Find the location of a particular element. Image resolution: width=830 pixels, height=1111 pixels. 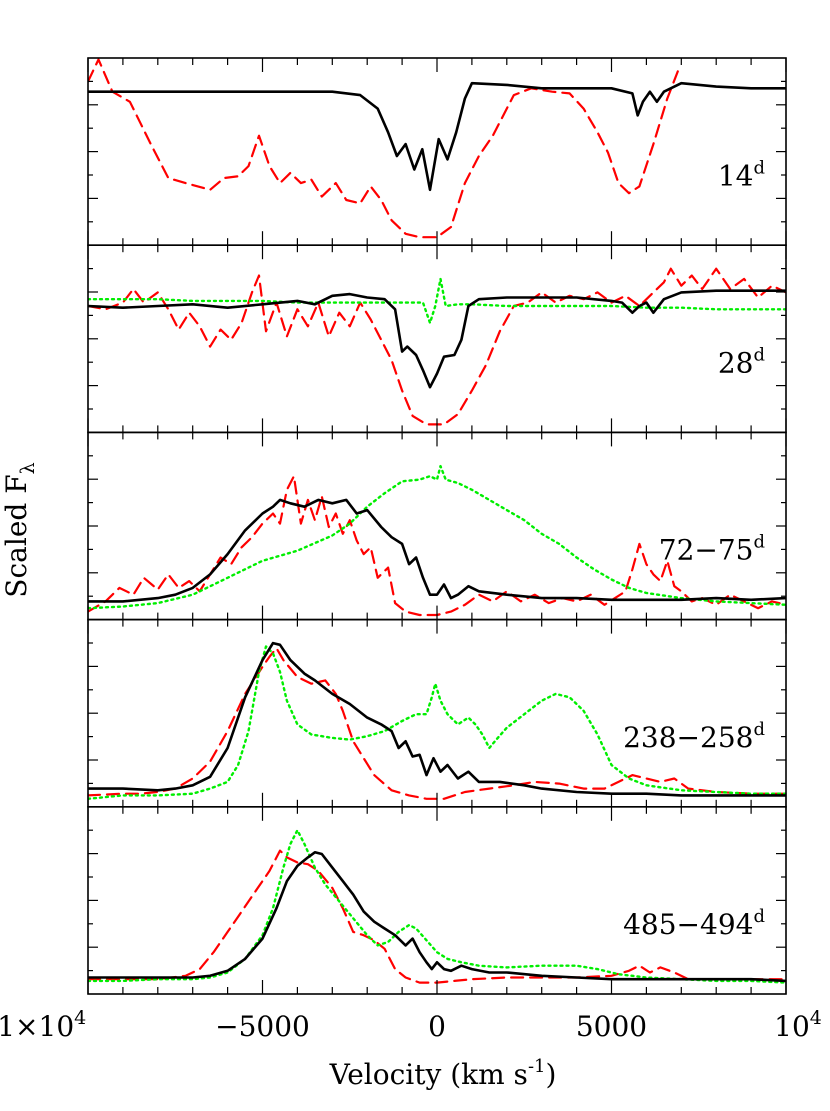

x-tick-labels: −1×10⁴ −5000 0 5000 104 is located at coordinates (411, 1025).